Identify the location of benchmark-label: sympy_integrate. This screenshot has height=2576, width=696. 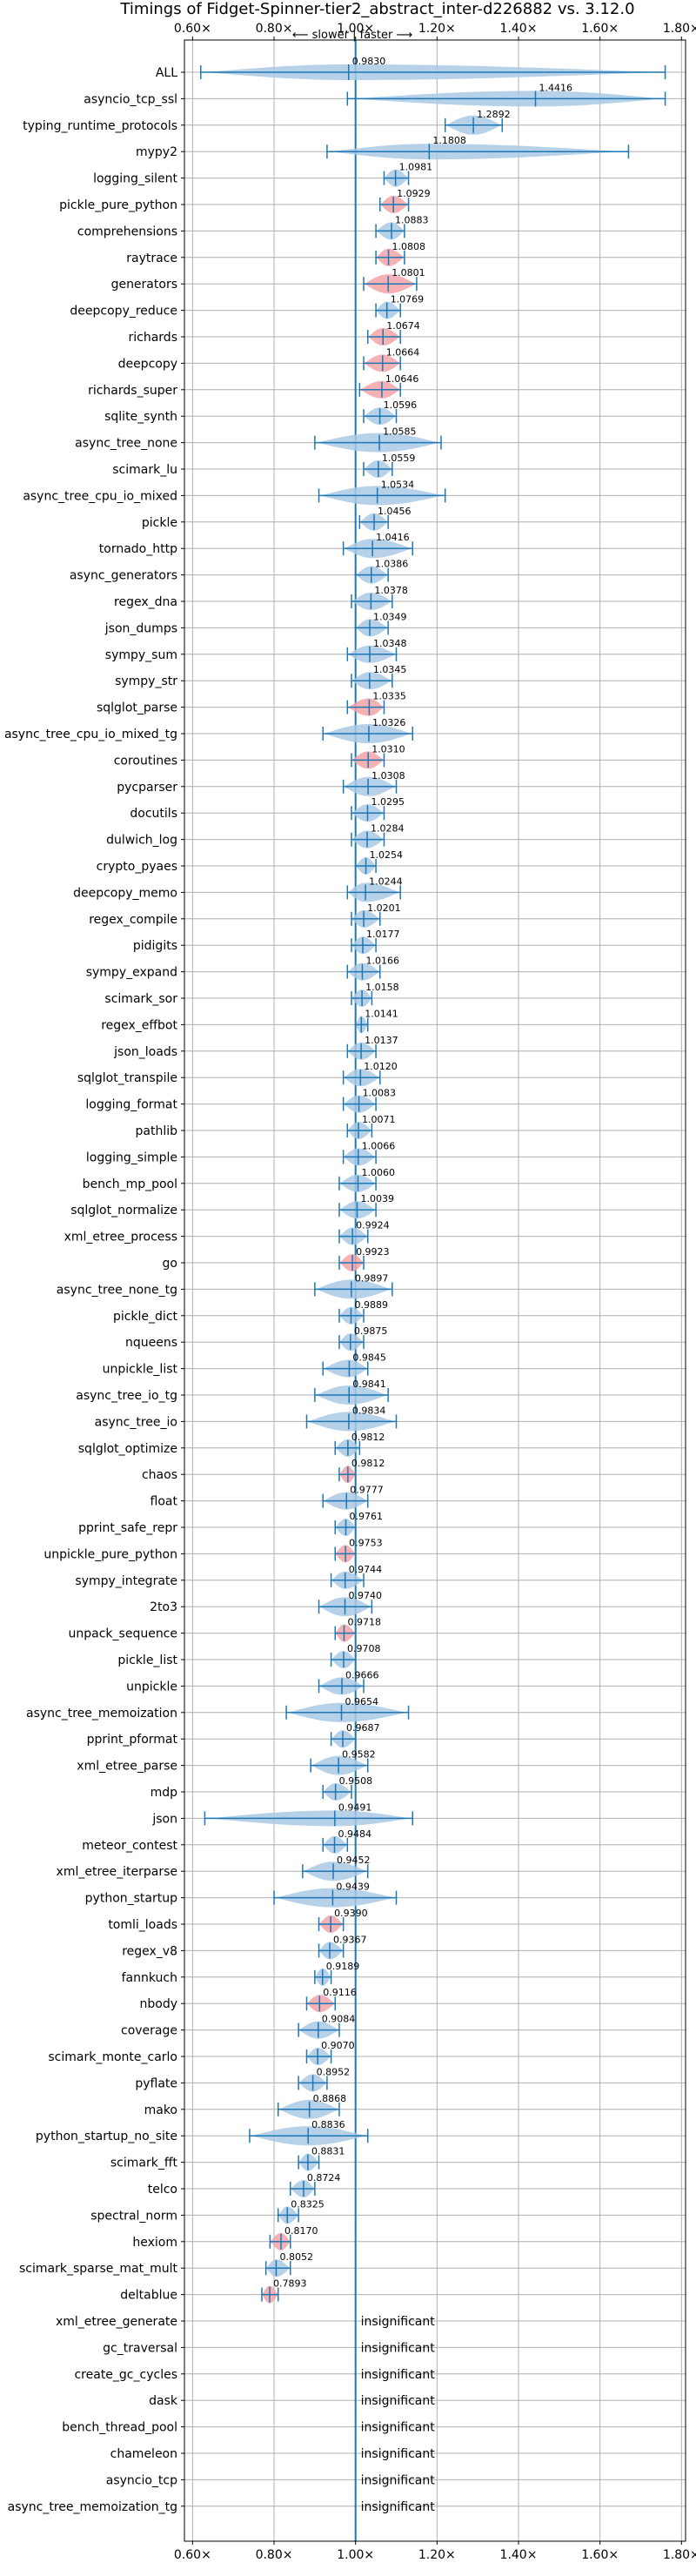
(126, 1581).